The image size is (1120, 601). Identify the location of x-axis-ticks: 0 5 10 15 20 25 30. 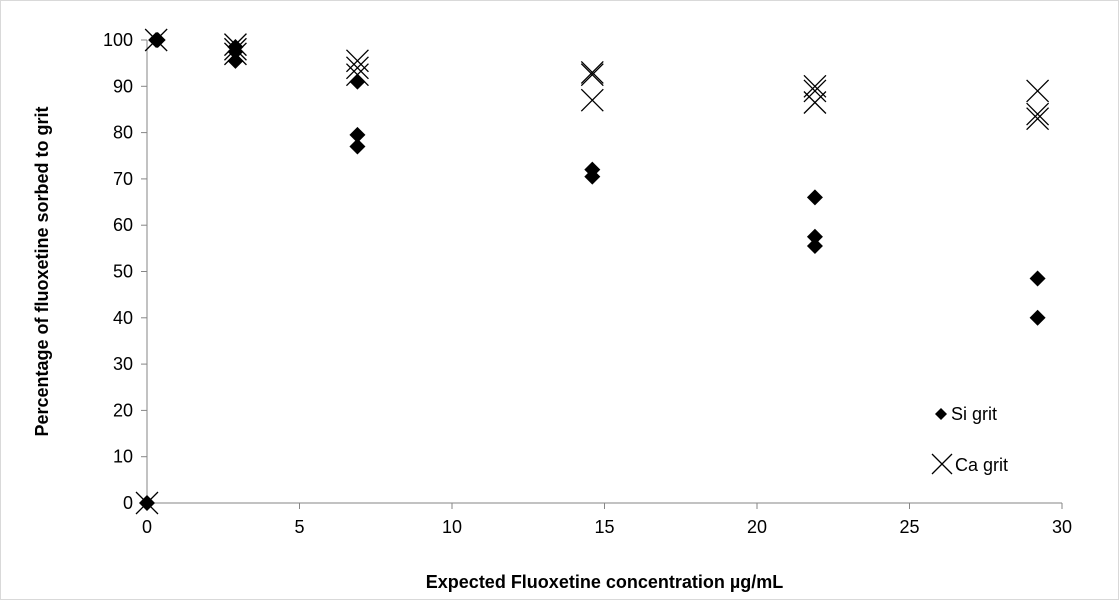
(607, 520).